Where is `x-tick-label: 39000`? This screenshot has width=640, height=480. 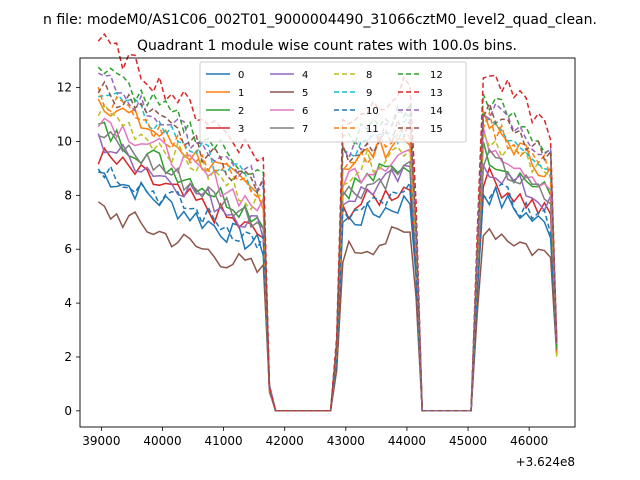 x-tick-label: 39000 is located at coordinates (101, 441).